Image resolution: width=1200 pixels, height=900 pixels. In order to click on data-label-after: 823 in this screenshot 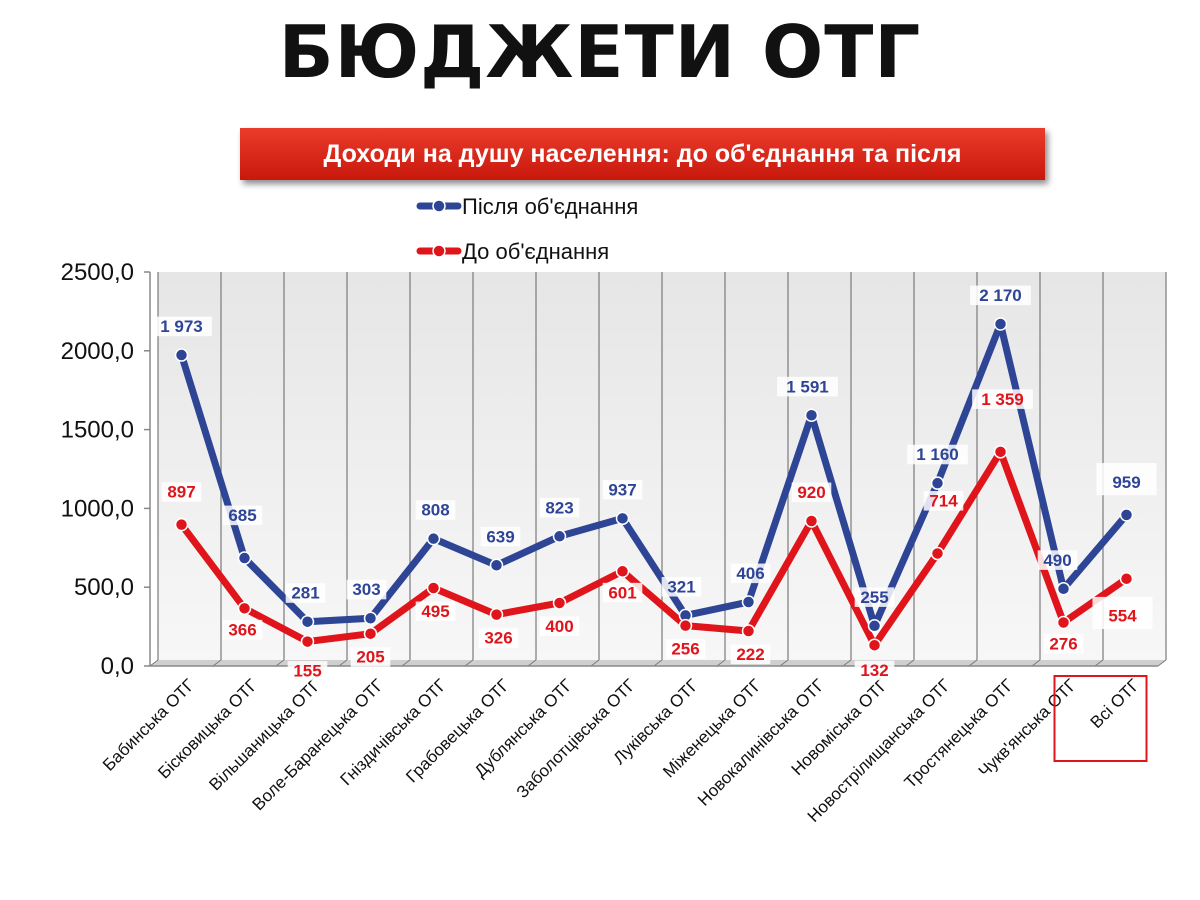, I will do `click(559, 507)`.